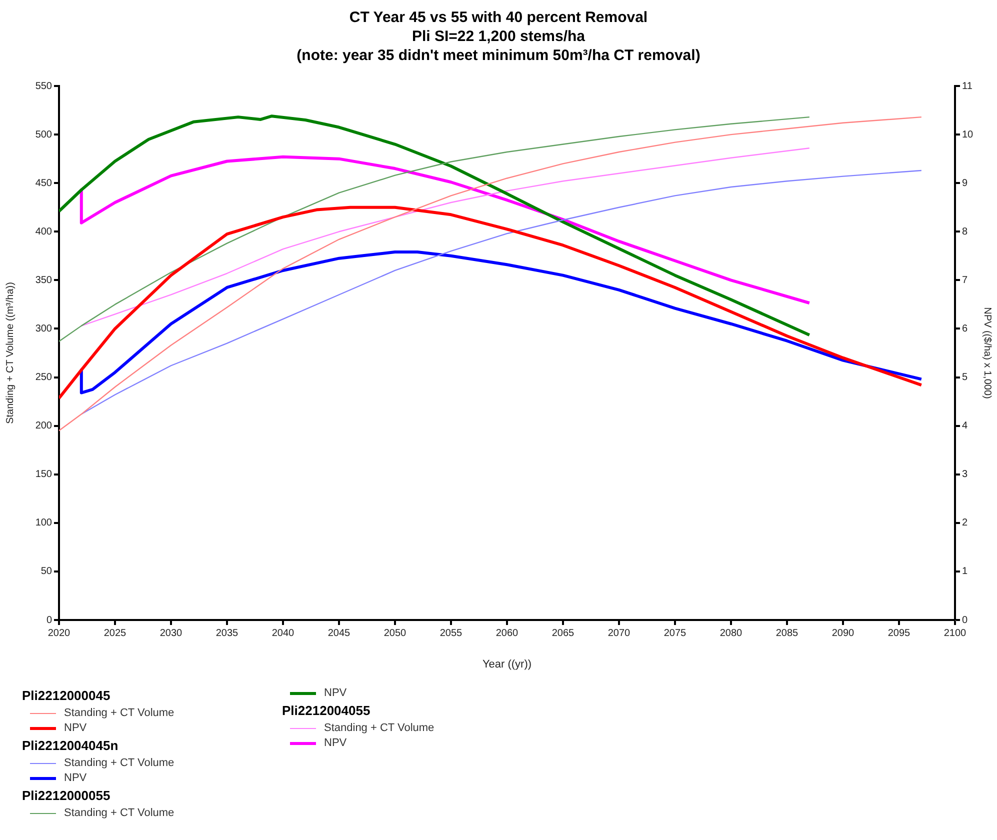  I want to click on x-tick-label: 2100, so click(955, 633).